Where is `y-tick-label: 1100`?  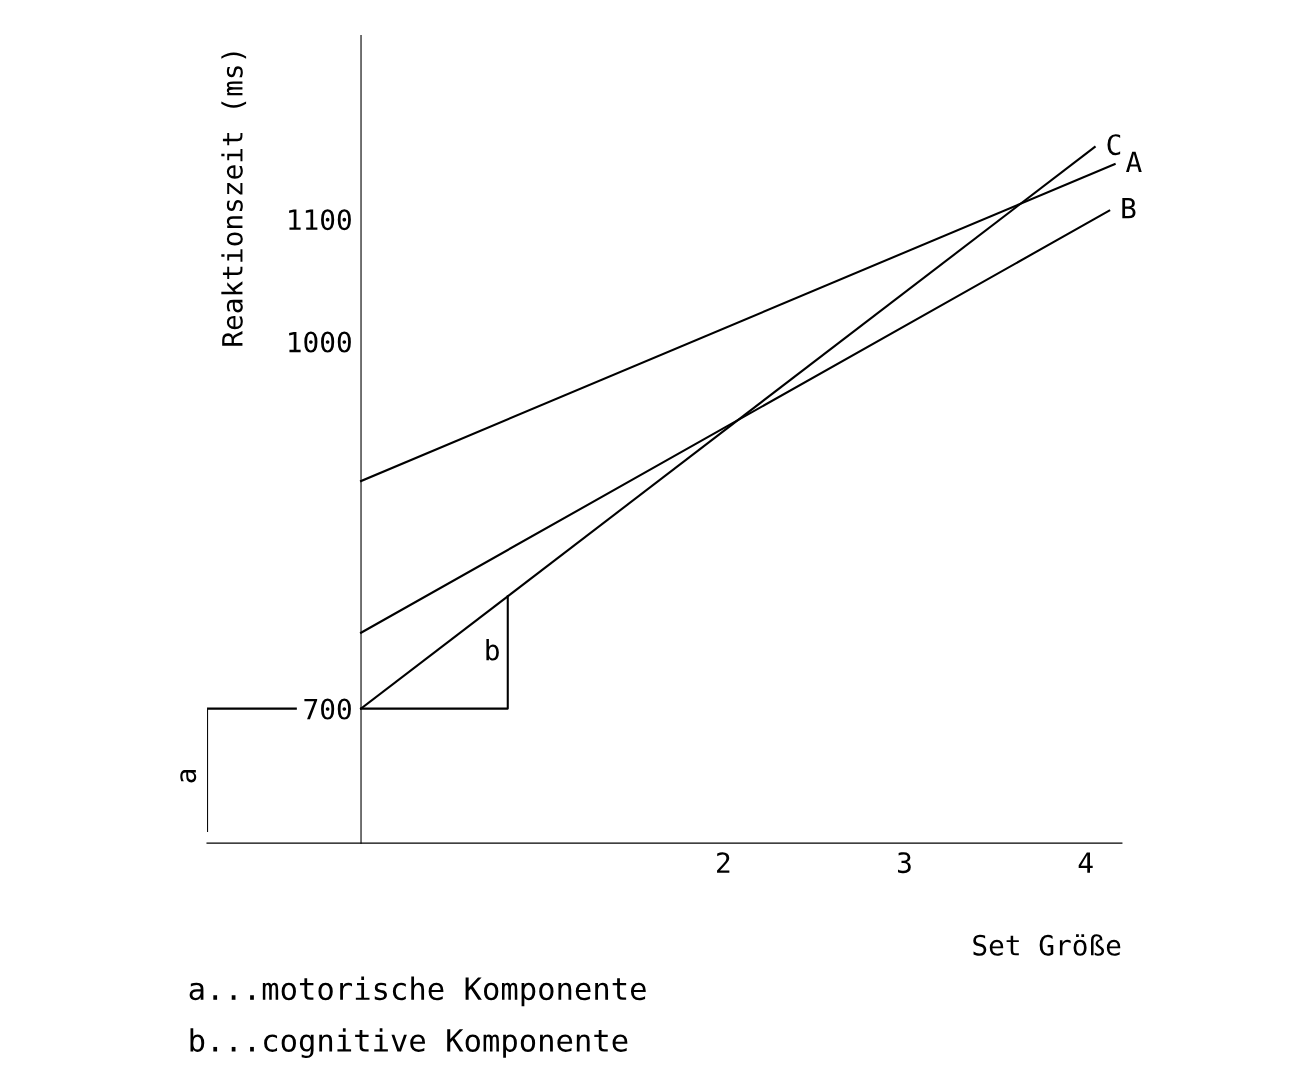 y-tick-label: 1100 is located at coordinates (320, 220).